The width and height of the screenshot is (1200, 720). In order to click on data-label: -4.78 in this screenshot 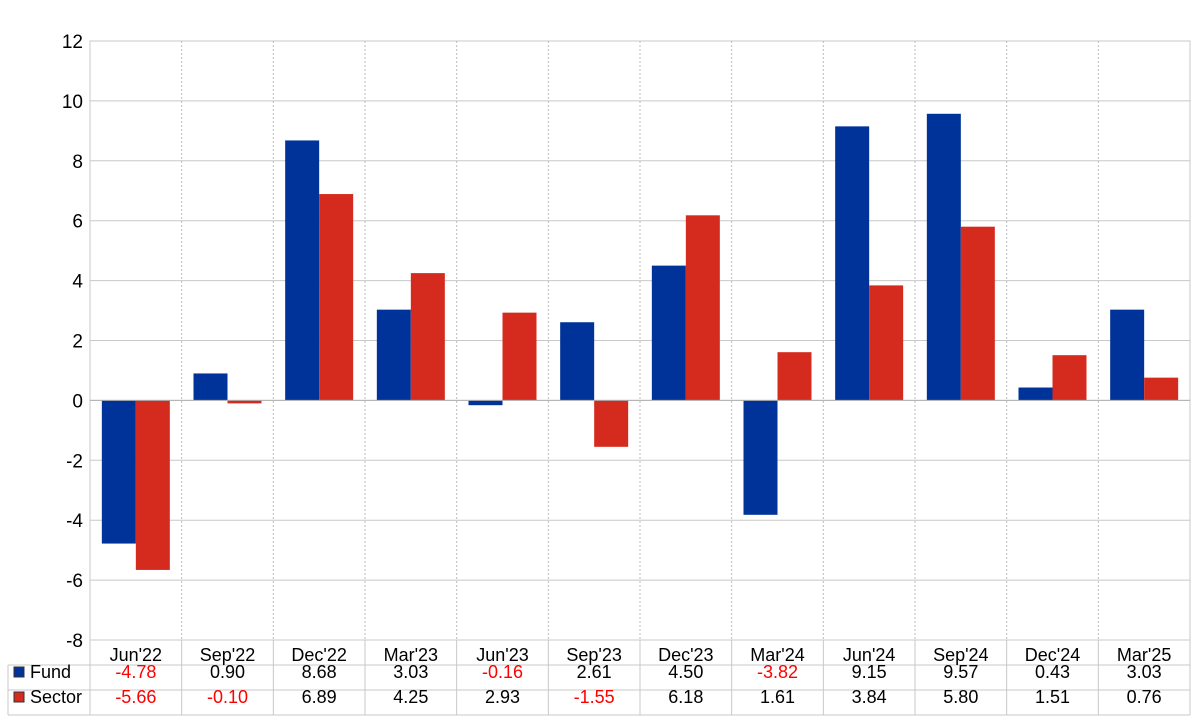, I will do `click(135, 672)`.